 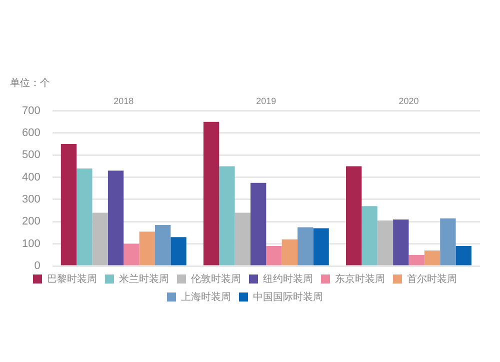 I want to click on y-tick-label: 200, so click(x=31, y=222).